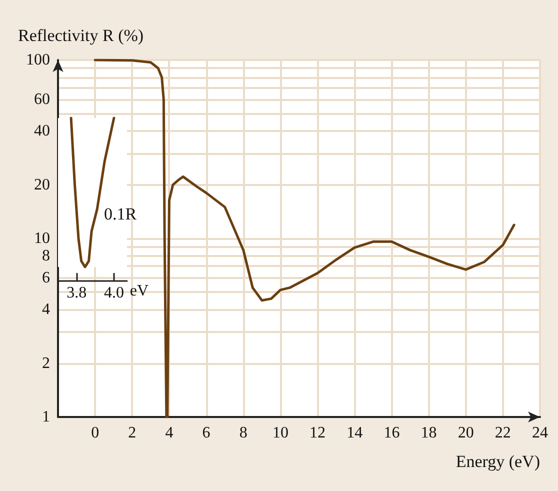 This screenshot has height=491, width=558. What do you see at coordinates (42, 185) in the screenshot?
I see `y-tick-label: 20` at bounding box center [42, 185].